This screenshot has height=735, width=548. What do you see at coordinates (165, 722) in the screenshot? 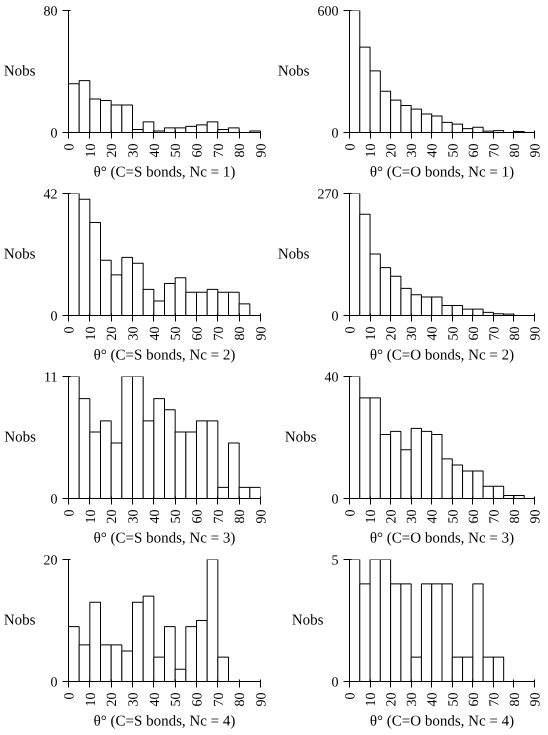
I see `x-axis-title: θ° (C=S bonds, Nc = 4)` at bounding box center [165, 722].